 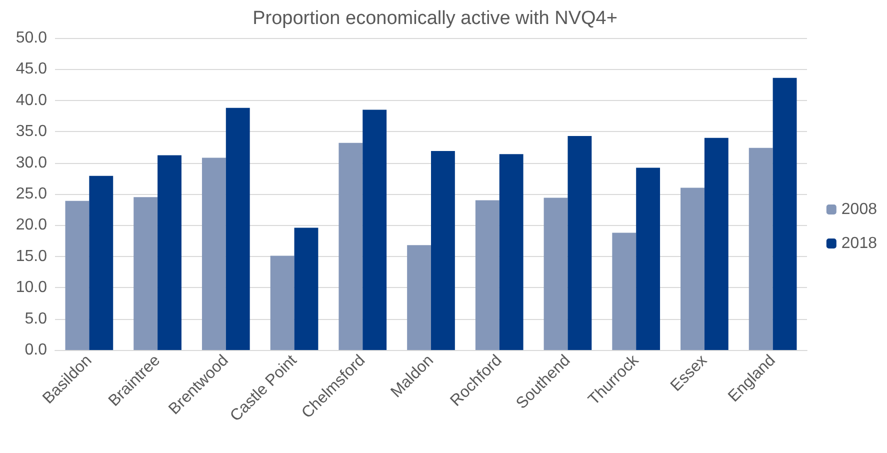 I want to click on y-tick-label: 5.0, so click(x=36, y=319).